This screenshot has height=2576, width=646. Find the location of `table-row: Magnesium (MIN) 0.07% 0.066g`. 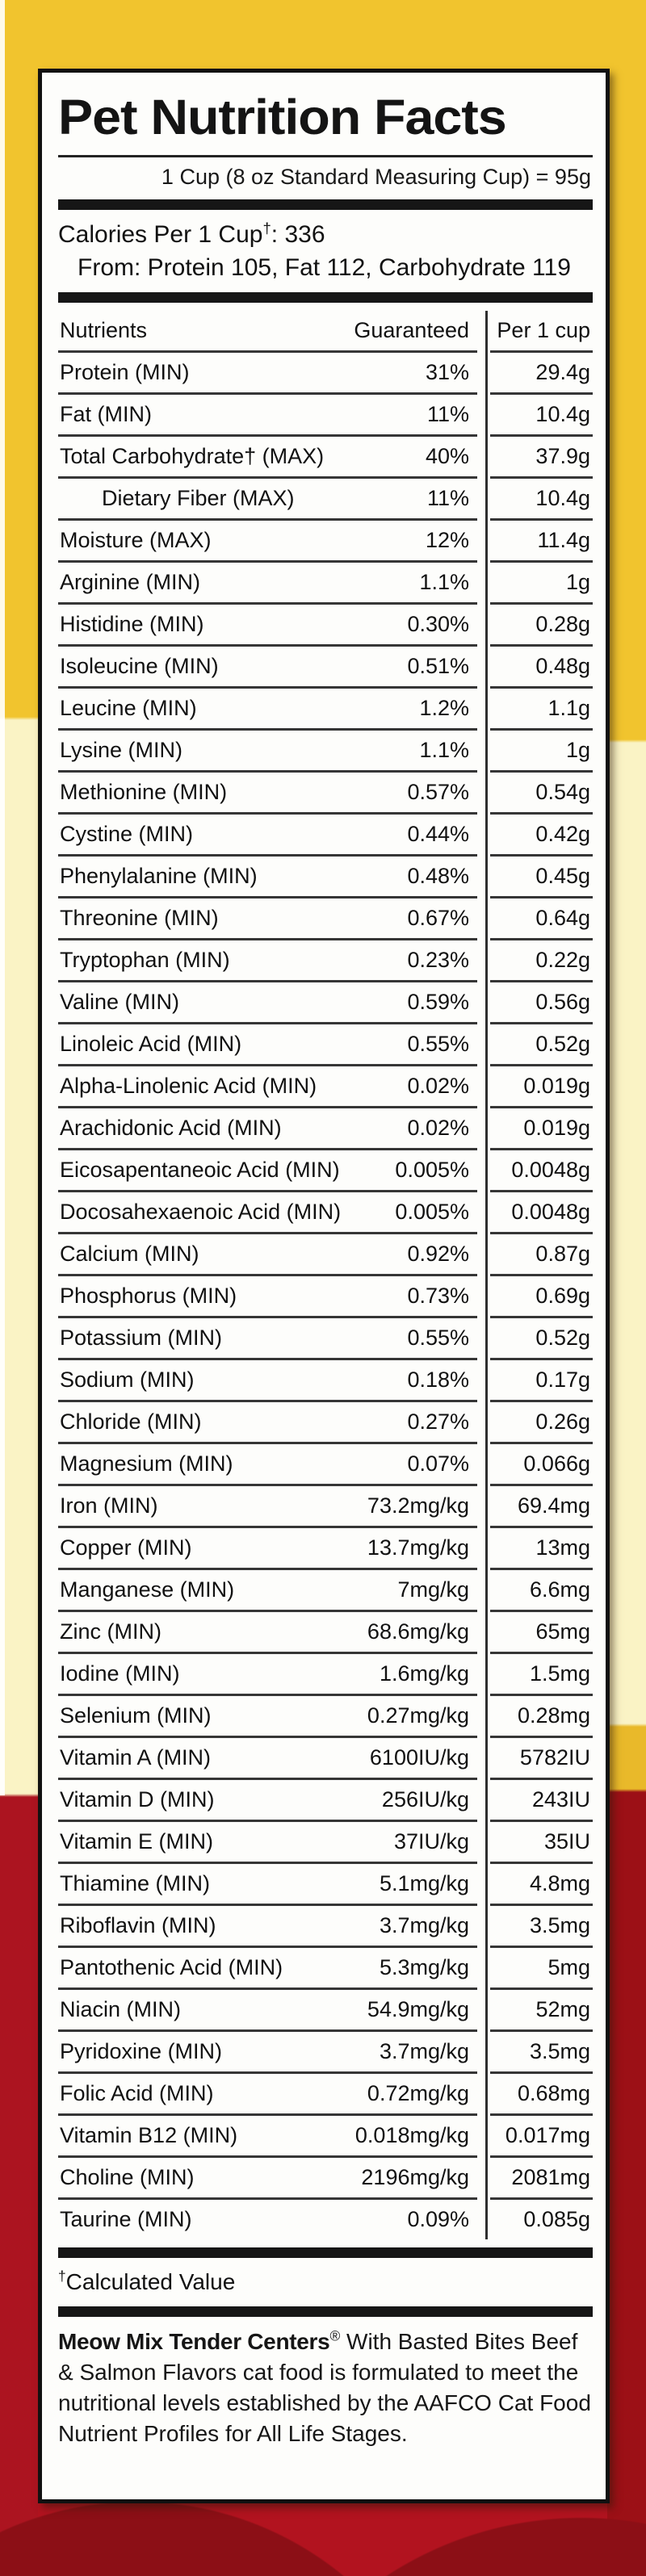

table-row: Magnesium (MIN) 0.07% 0.066g is located at coordinates (325, 1465).